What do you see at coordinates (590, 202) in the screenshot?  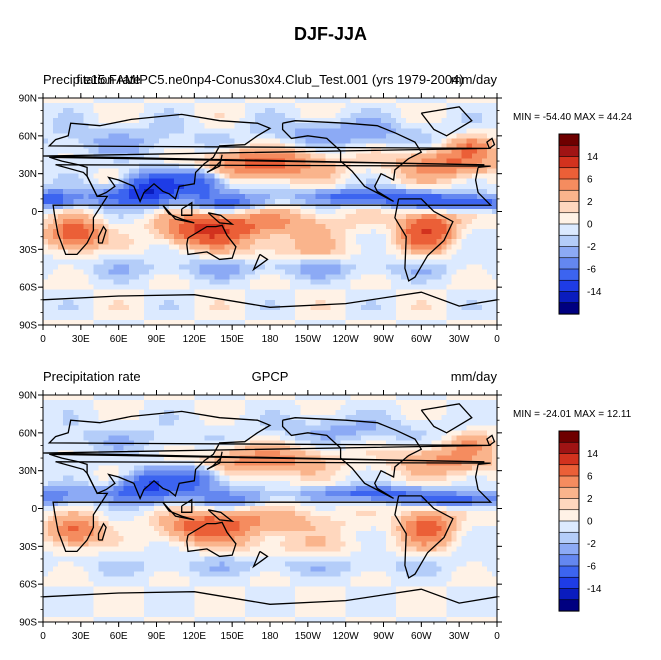 I see `colorbar-label: 2` at bounding box center [590, 202].